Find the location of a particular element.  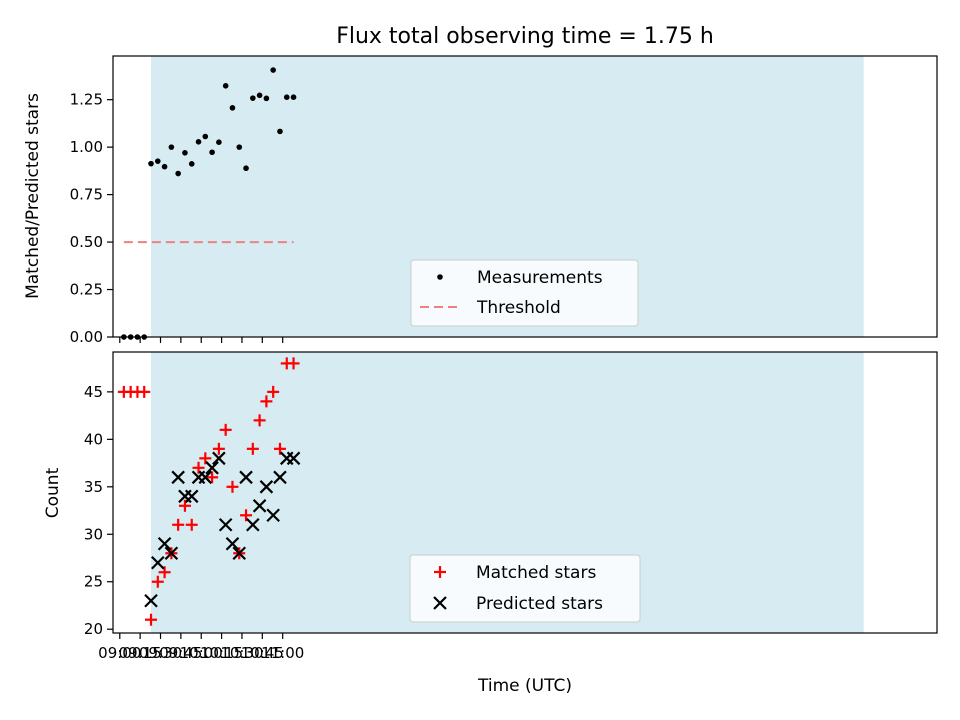

legend-matched-marker is located at coordinates (440, 572).